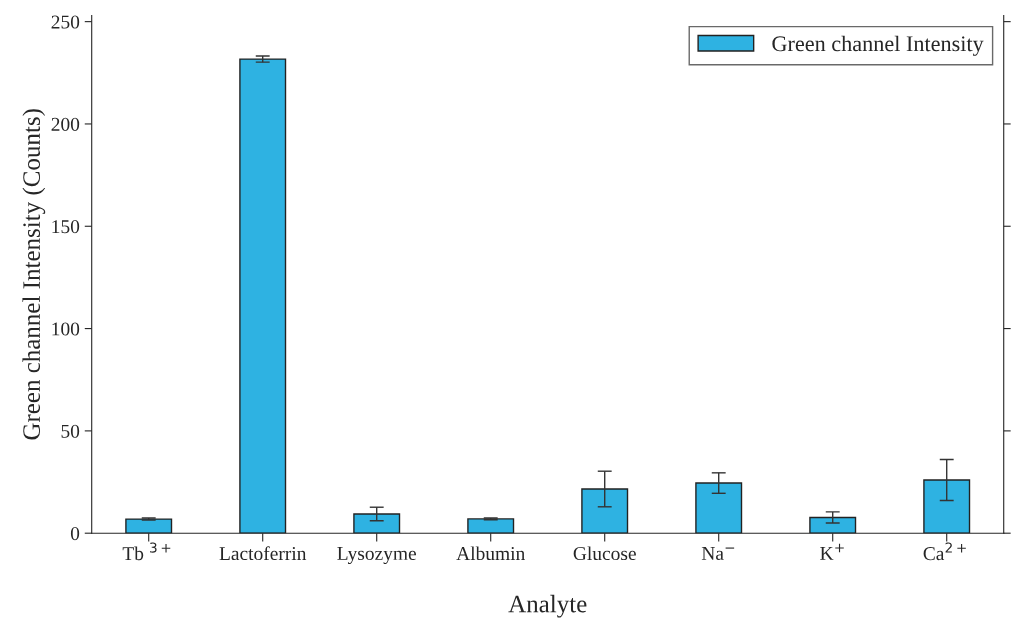 This screenshot has height=620, width=1019. I want to click on x-tick-label: Lysozyme, so click(376, 556).